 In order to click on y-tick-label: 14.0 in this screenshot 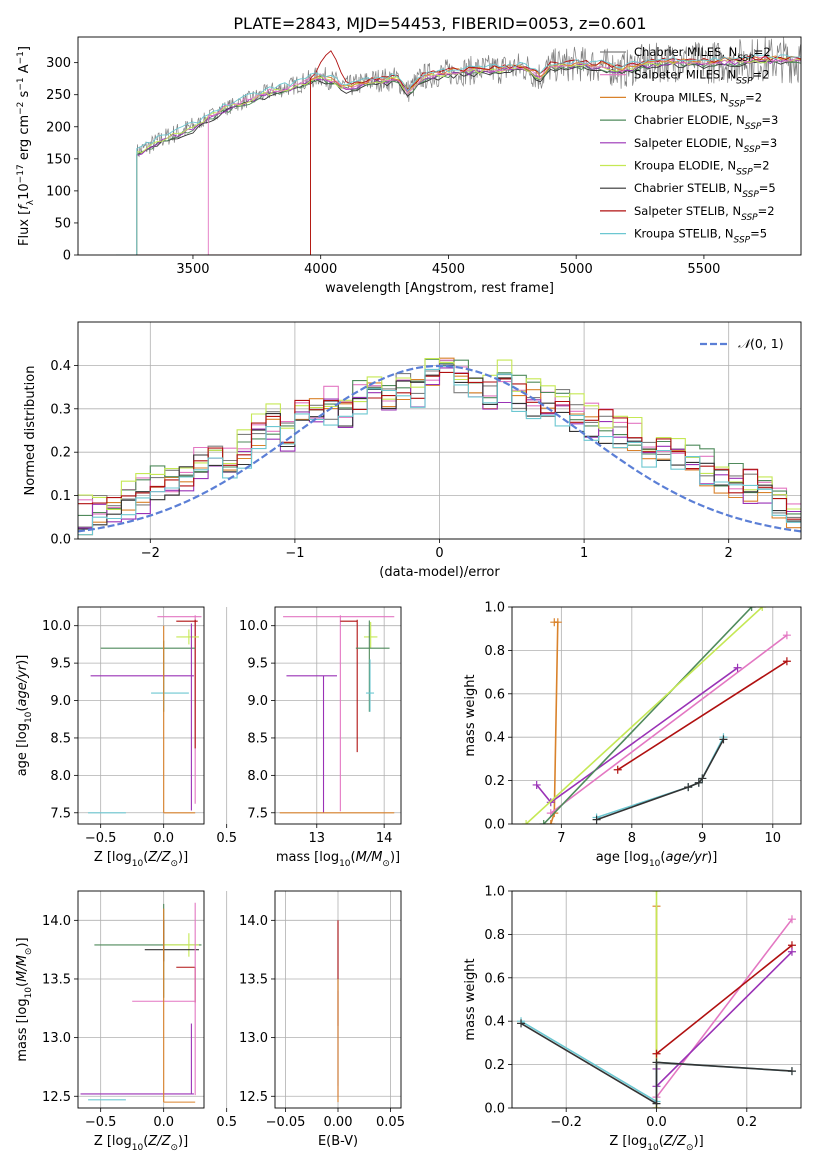, I will do `click(253, 921)`.